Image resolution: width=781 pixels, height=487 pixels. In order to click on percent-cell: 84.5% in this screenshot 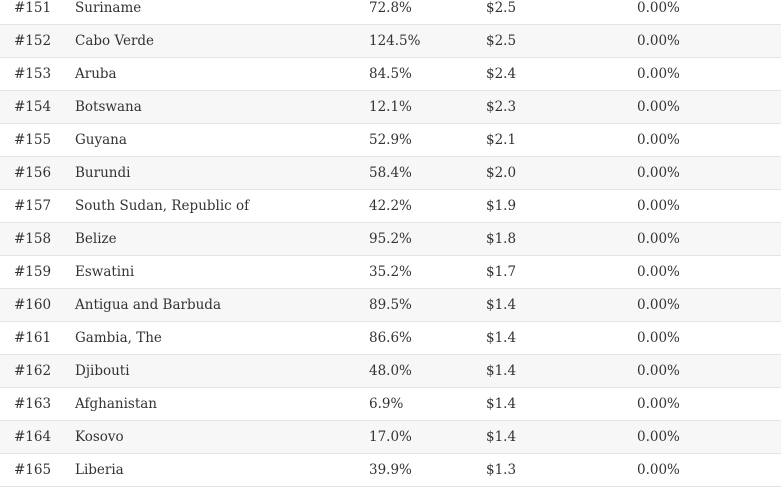, I will do `click(390, 74)`.